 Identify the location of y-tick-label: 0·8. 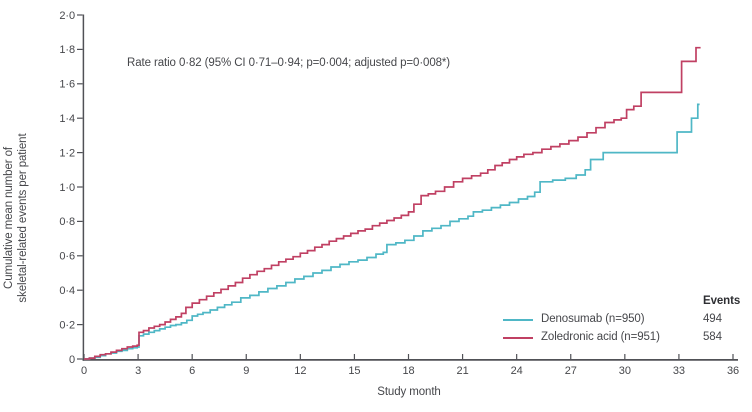
(67, 222).